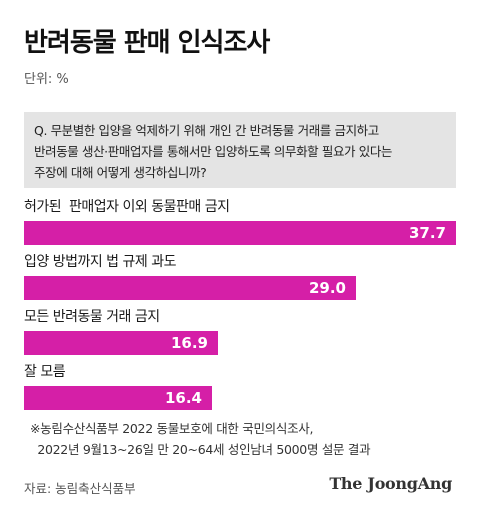 This screenshot has width=480, height=514. I want to click on source-label: 자료: 농림축산식품부, so click(80, 488).